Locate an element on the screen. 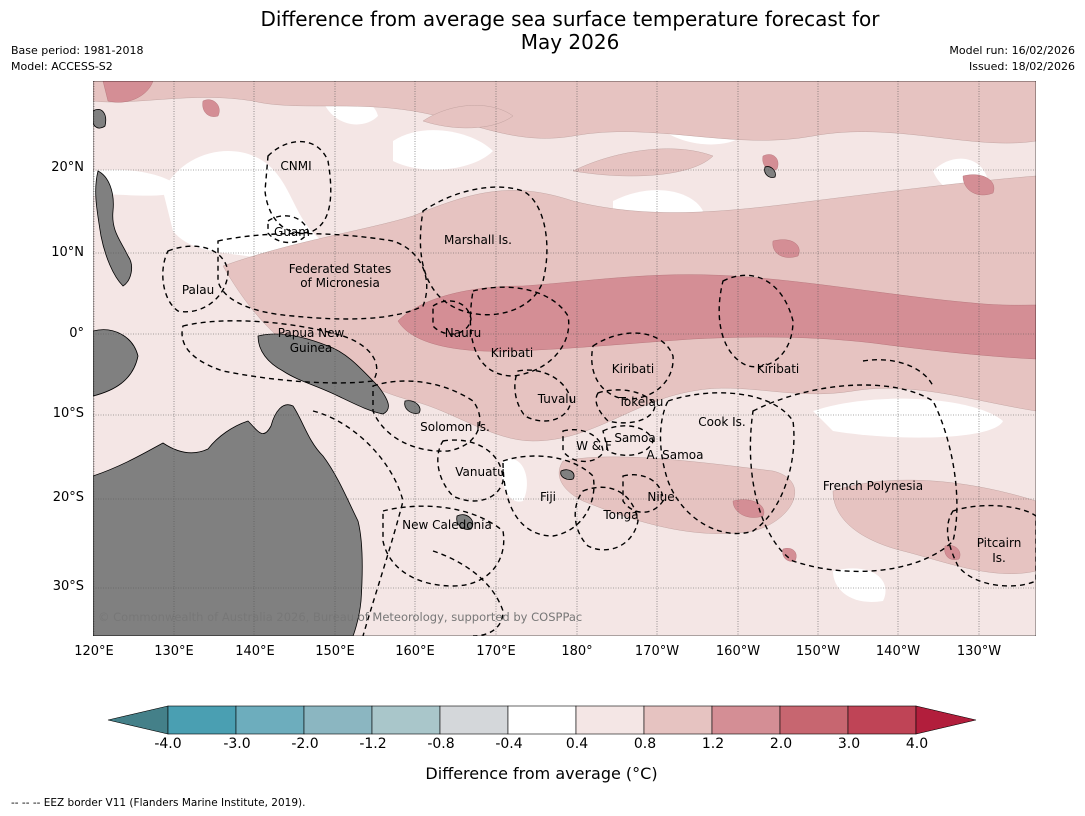 The height and width of the screenshot is (816, 1085). lon-label-150w: 150°W is located at coordinates (818, 651).